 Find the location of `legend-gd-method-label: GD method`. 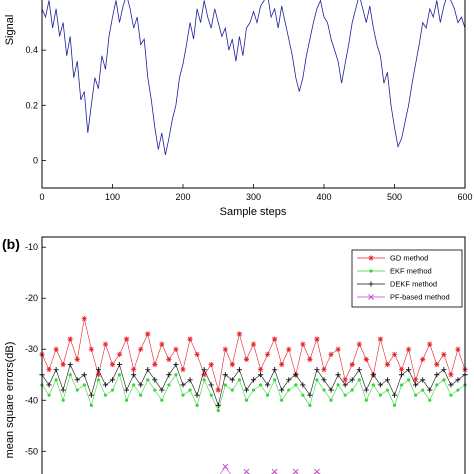

legend-gd-method-label: GD method is located at coordinates (409, 258).